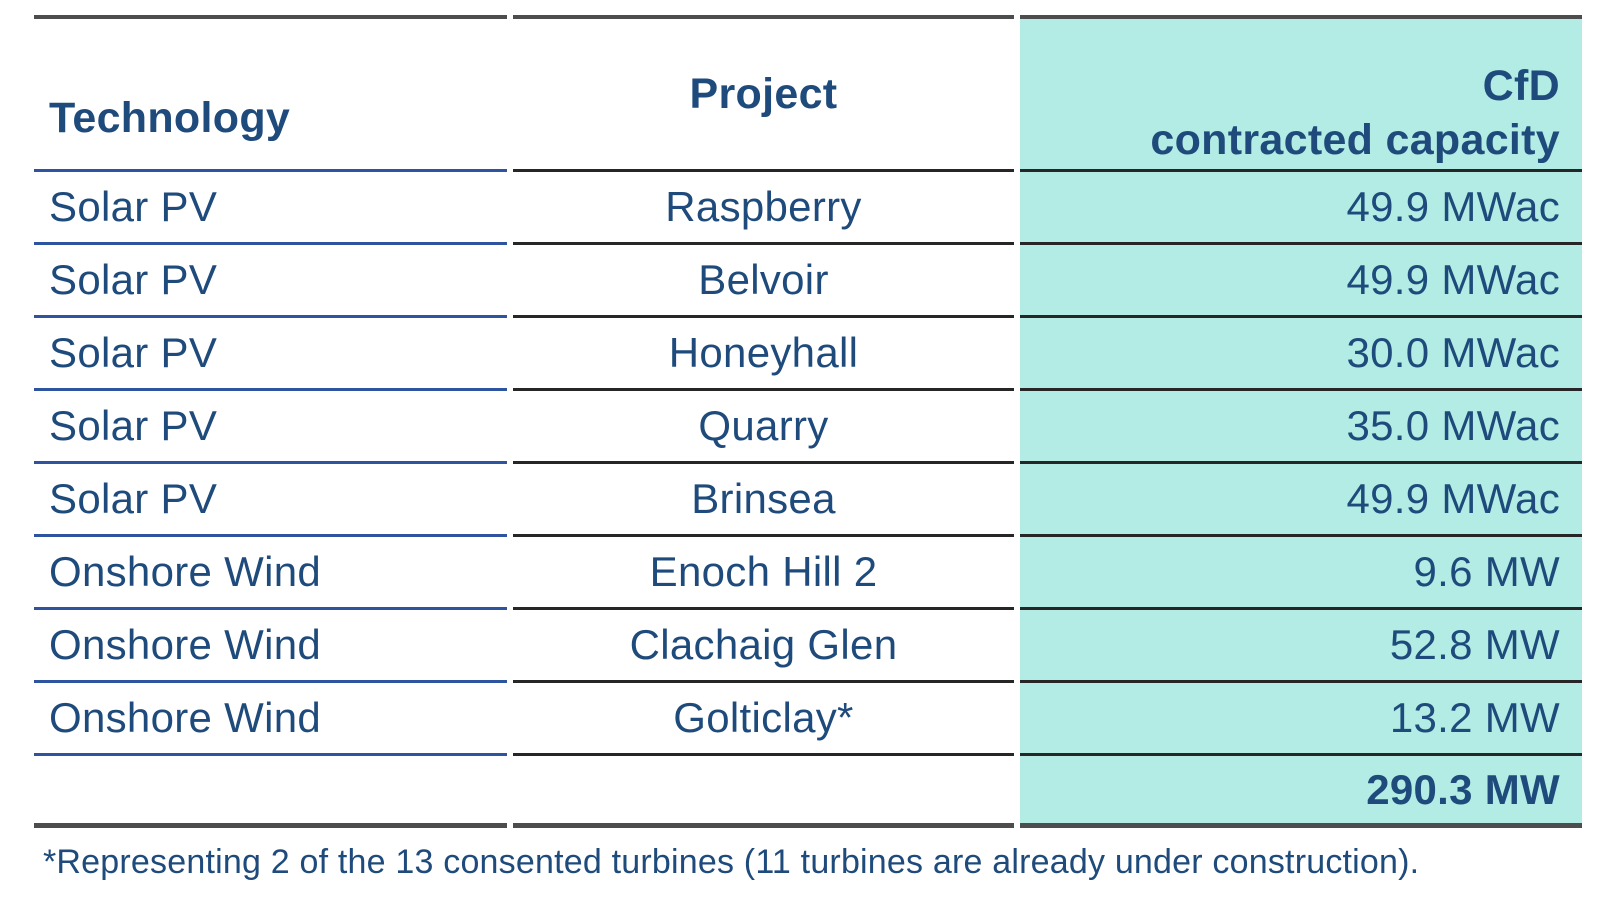 This screenshot has width=1600, height=922. I want to click on total-row-empty-technology, so click(270, 792).